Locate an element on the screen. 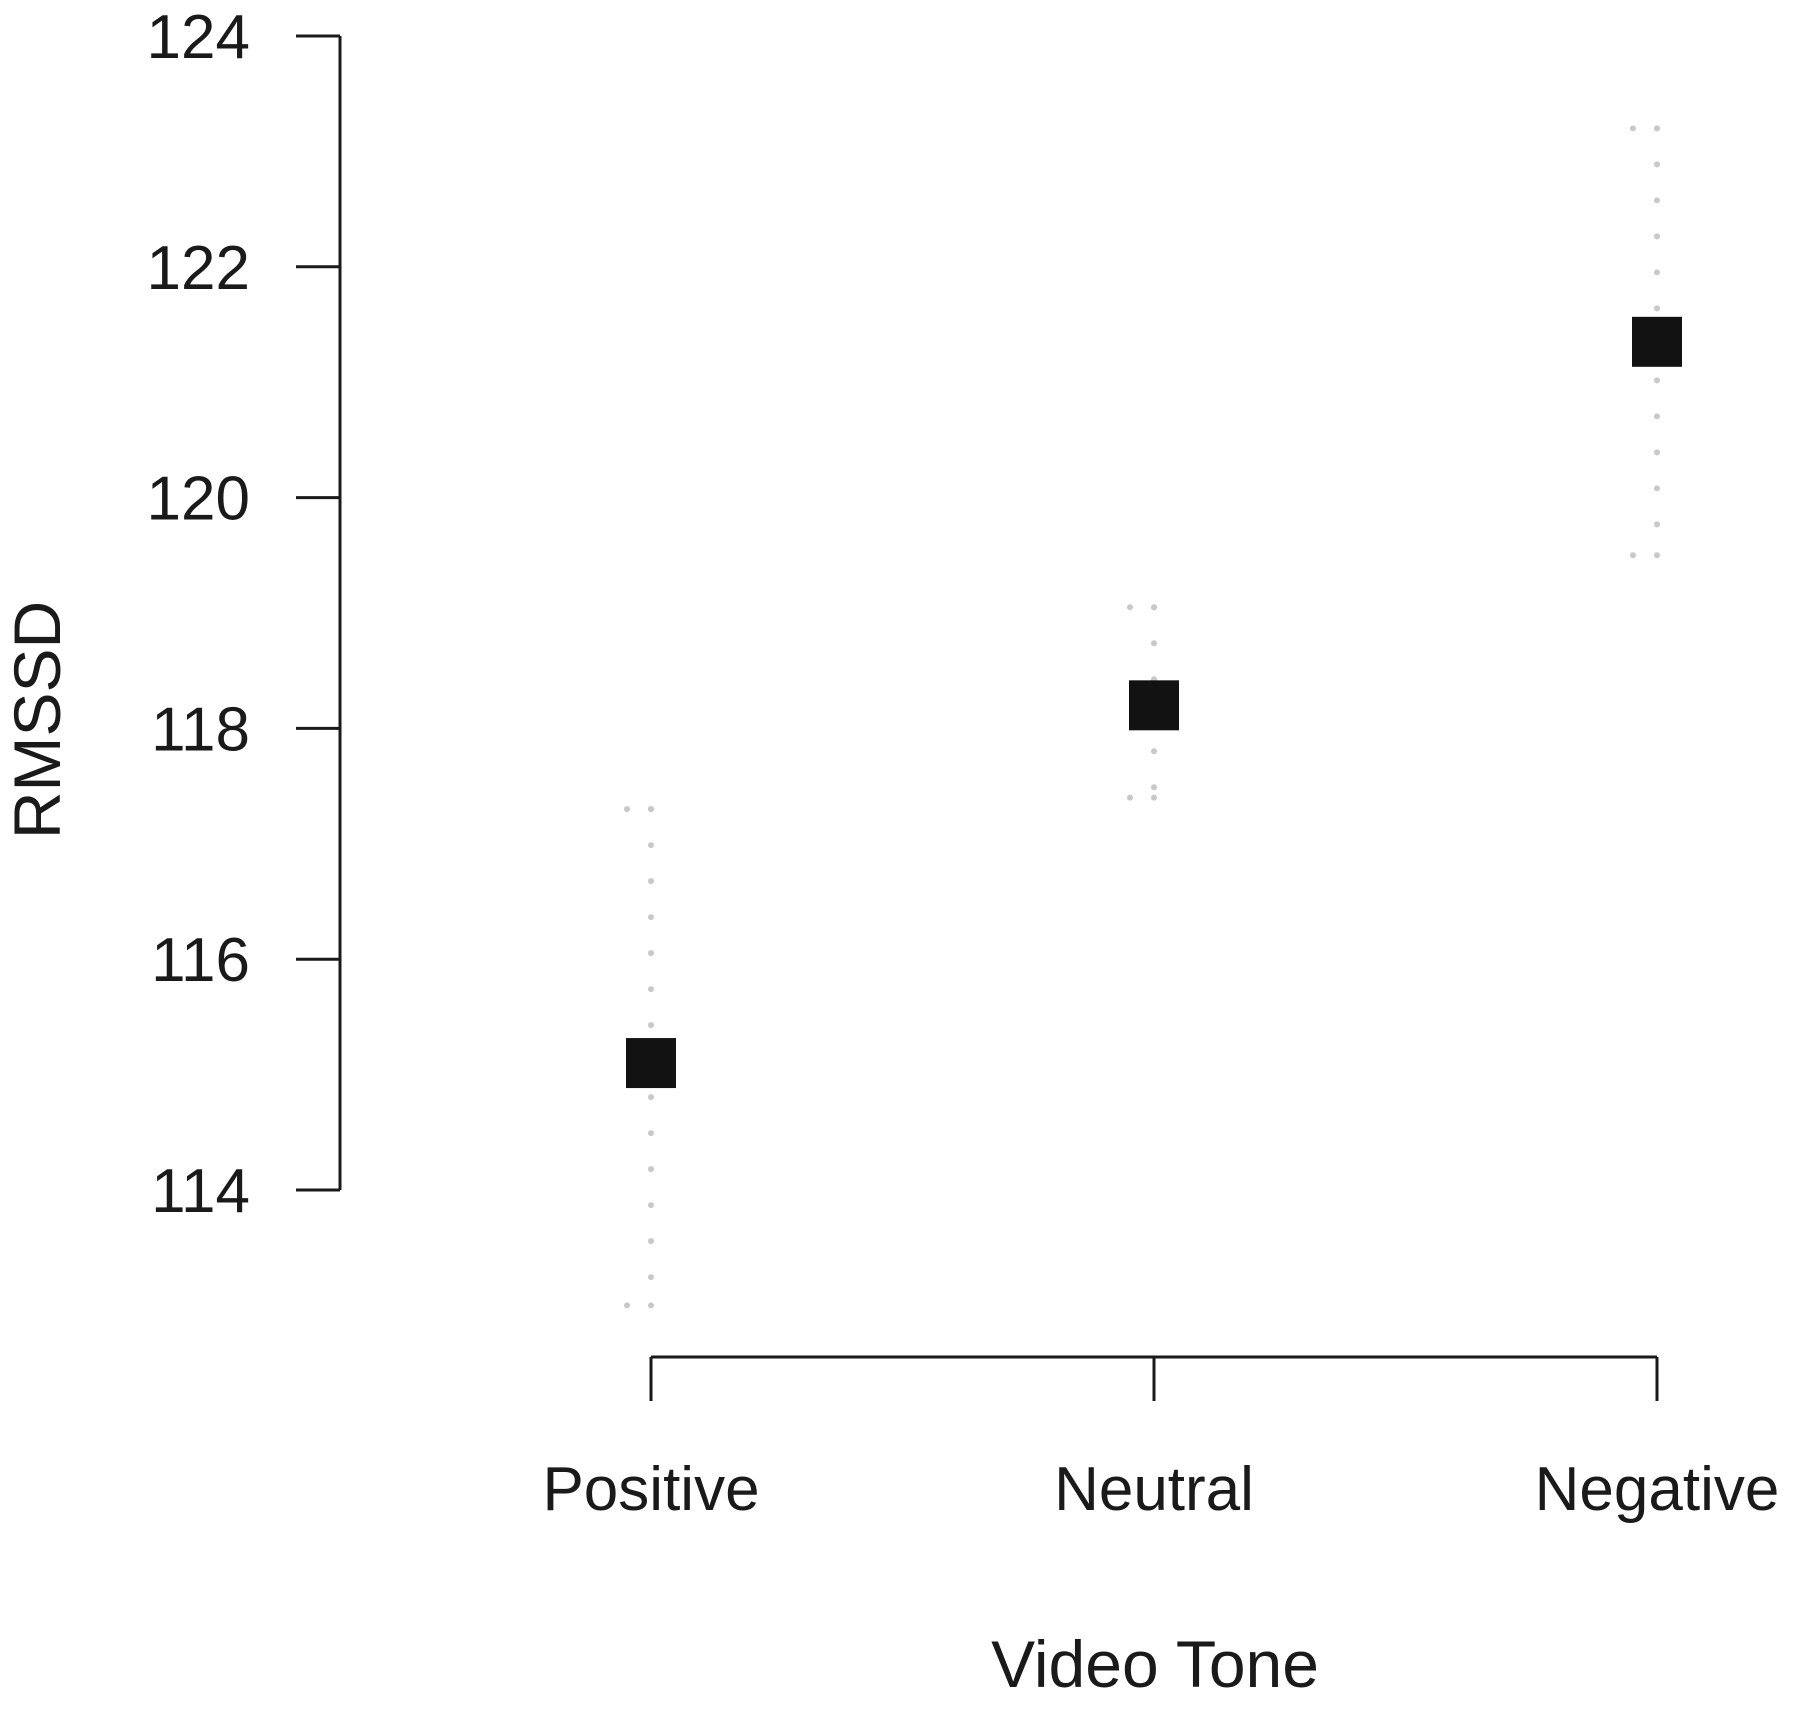 Image resolution: width=1800 pixels, height=1709 pixels. y-tick-label: 118 is located at coordinates (200, 729).